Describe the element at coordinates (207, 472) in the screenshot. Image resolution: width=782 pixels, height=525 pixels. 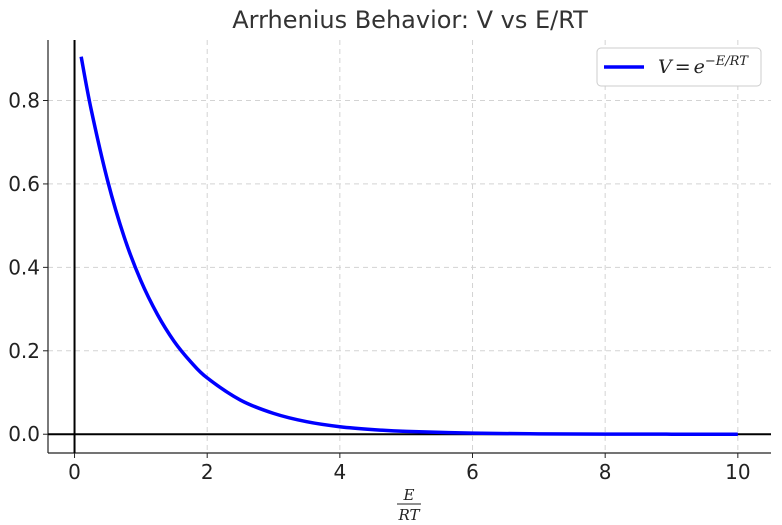
I see `x-tick-label: 2` at that location.